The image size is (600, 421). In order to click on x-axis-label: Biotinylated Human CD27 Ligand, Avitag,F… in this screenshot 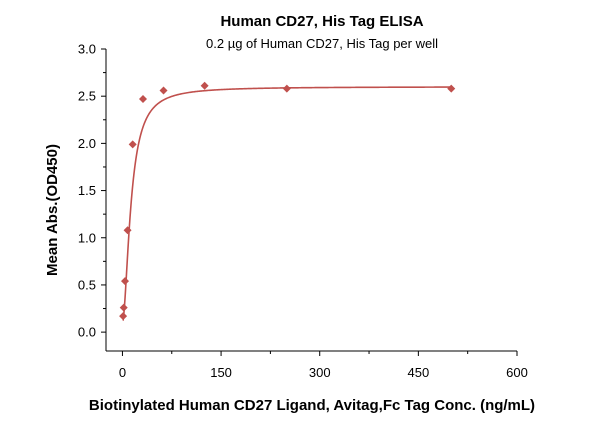, I will do `click(312, 405)`.